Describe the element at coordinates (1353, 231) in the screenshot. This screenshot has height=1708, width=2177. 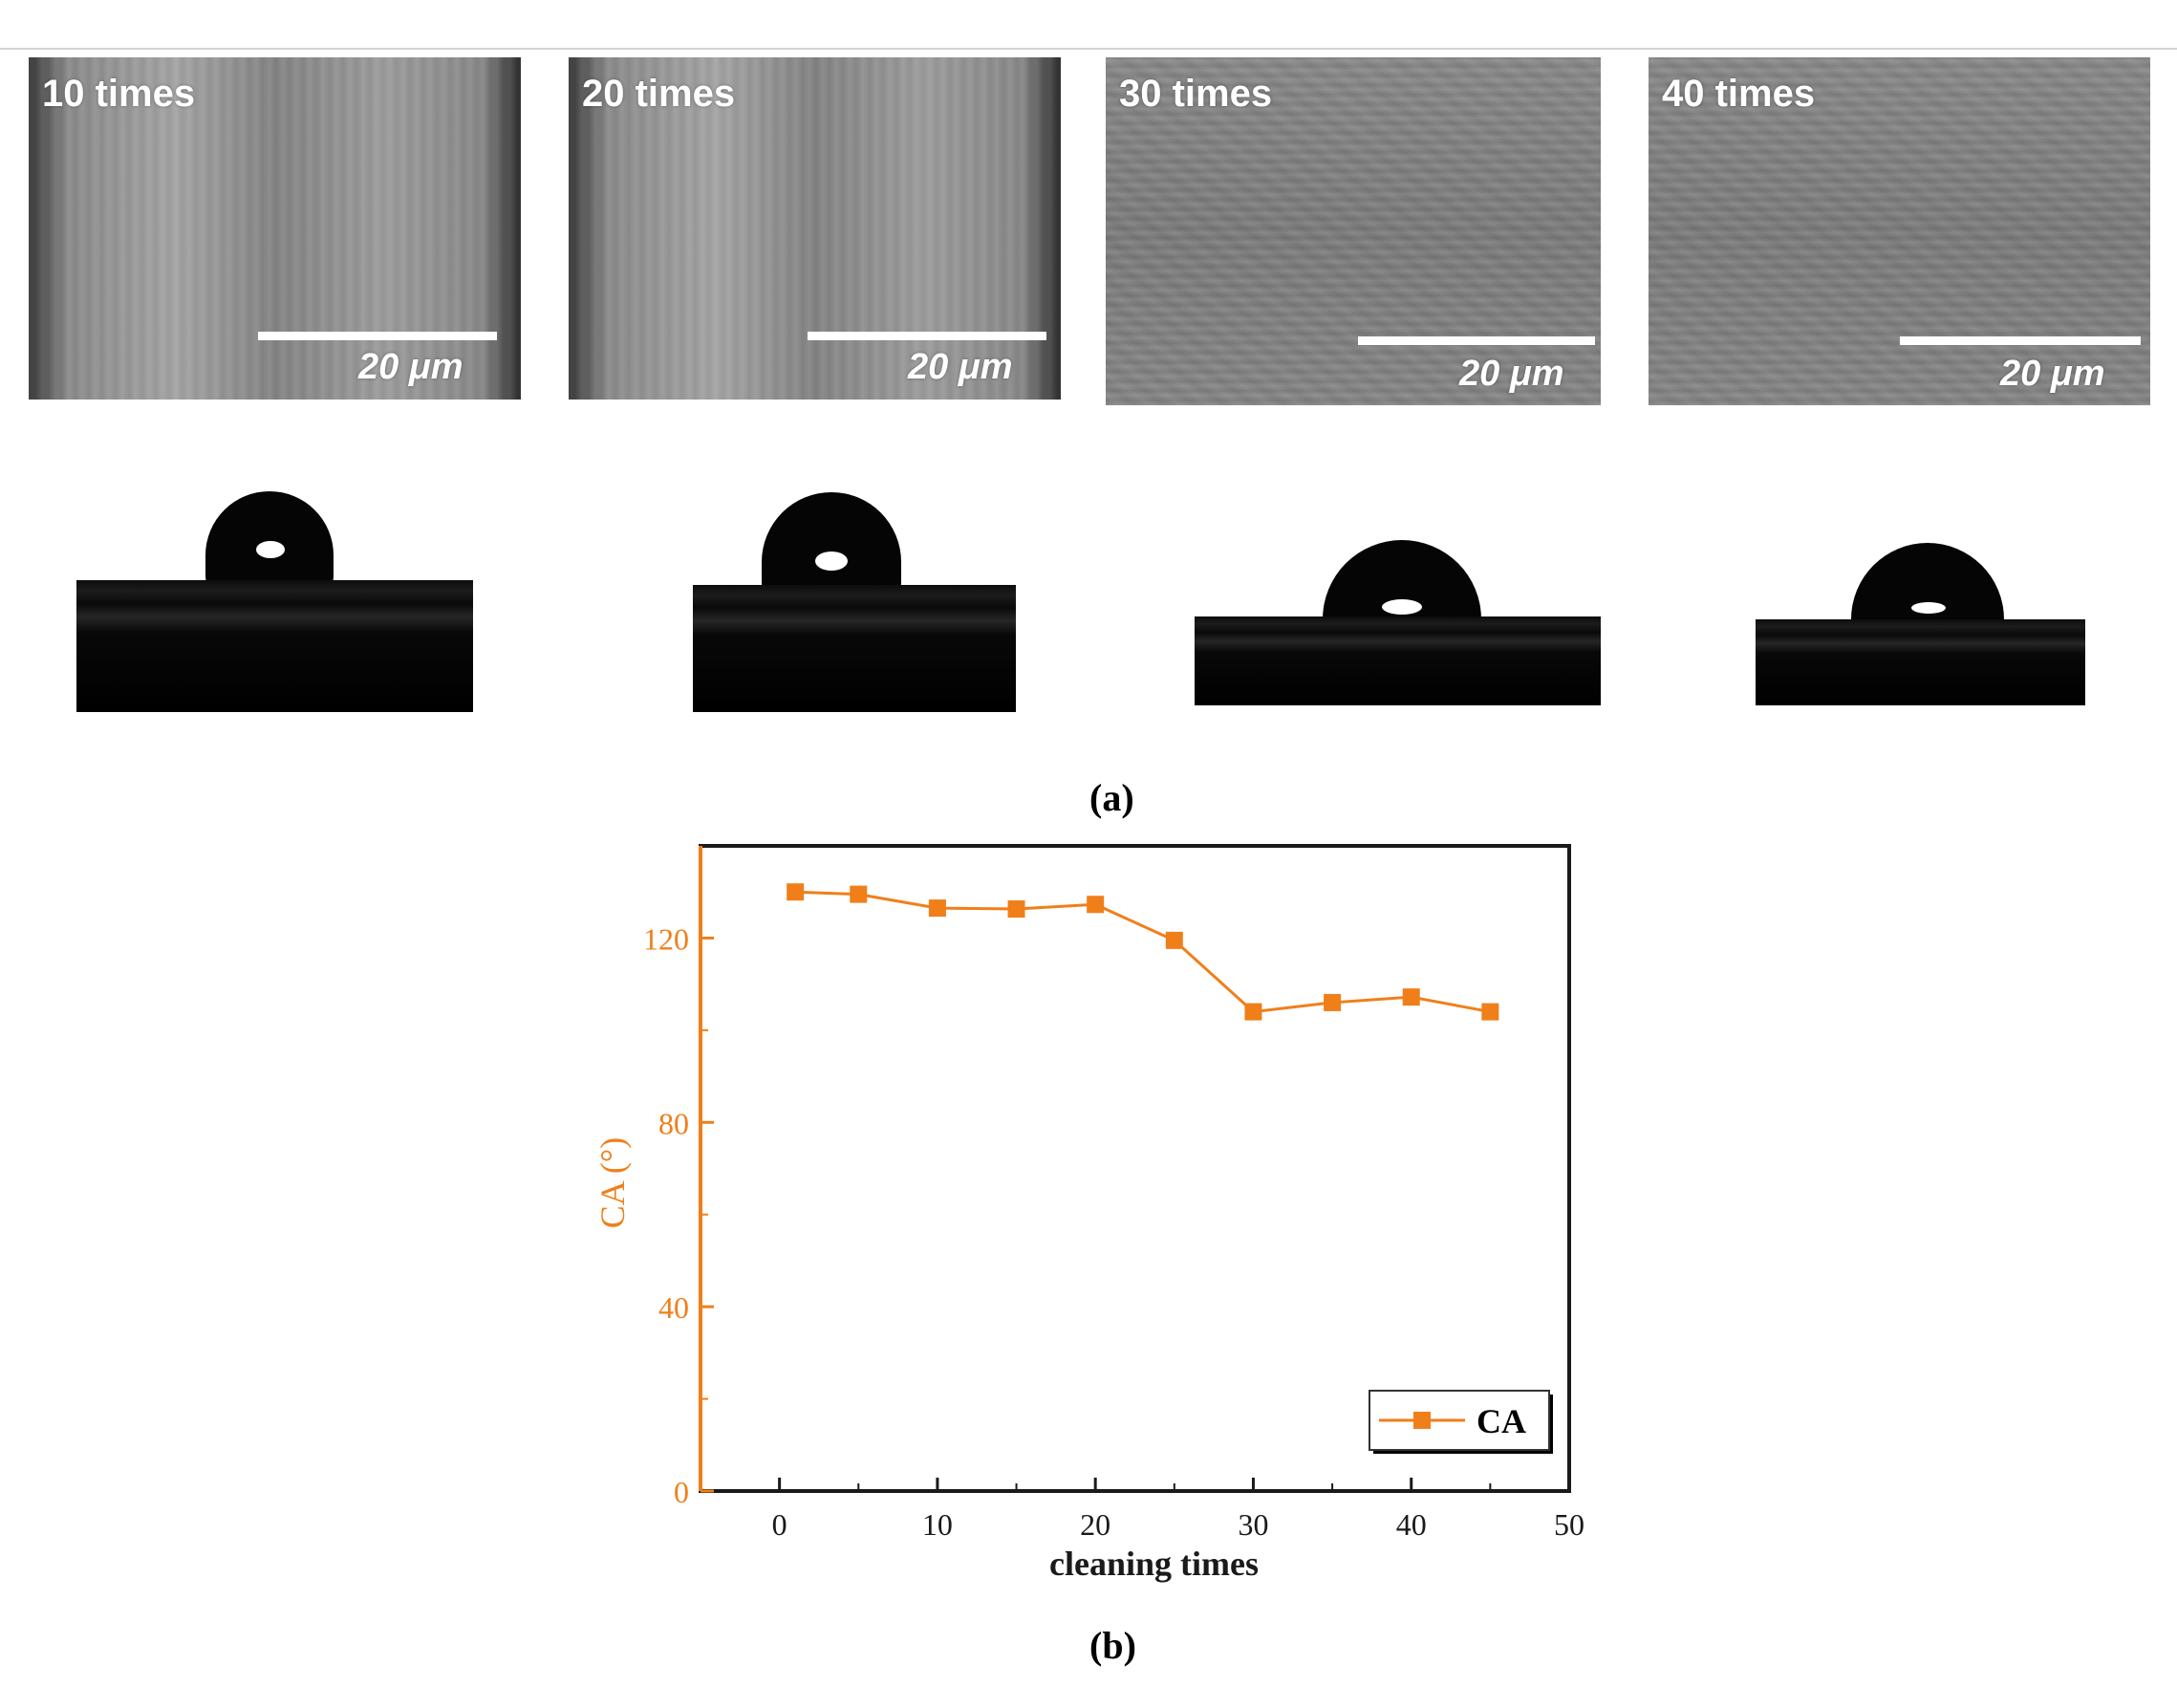
I see `sem-image-panel-3: 30 times 20 μm` at that location.